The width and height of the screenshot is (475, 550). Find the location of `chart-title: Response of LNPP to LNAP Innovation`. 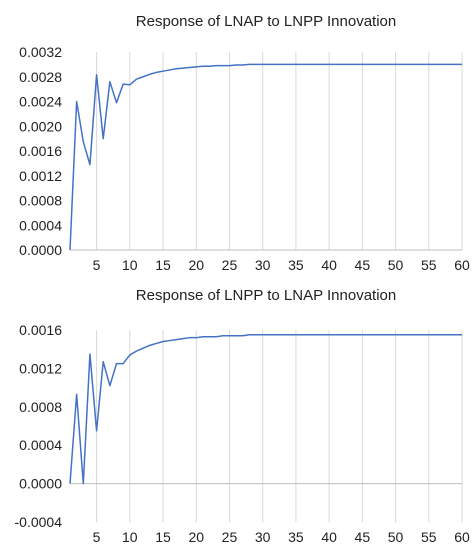

chart-title: Response of LNPP to LNAP Innovation is located at coordinates (266, 295).